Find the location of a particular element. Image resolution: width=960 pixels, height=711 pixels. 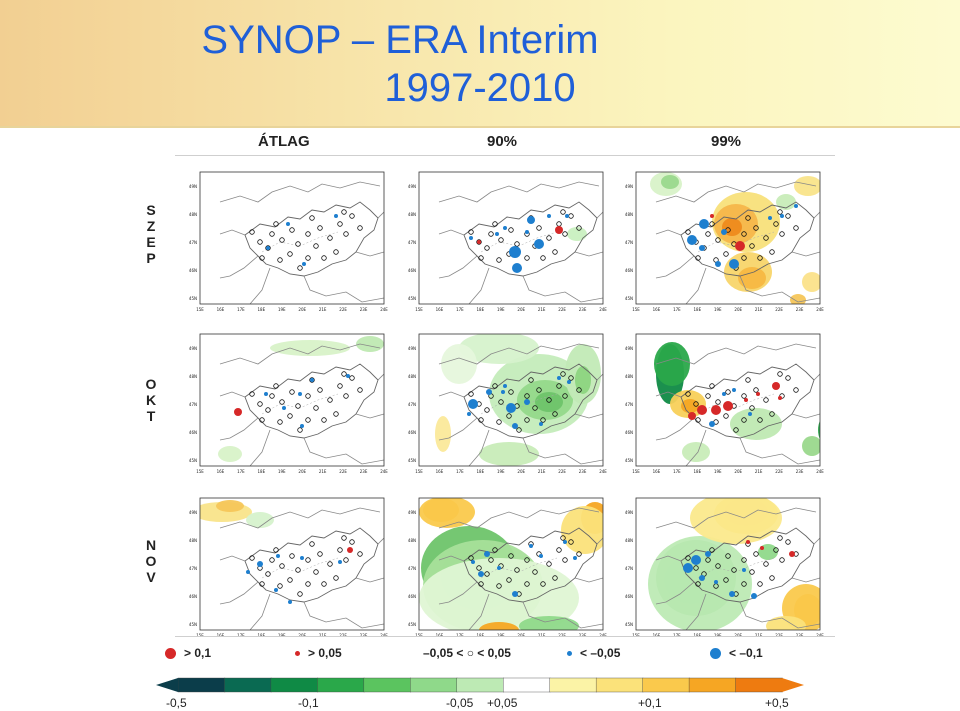

small-blue-dot-icon is located at coordinates (569, 654).